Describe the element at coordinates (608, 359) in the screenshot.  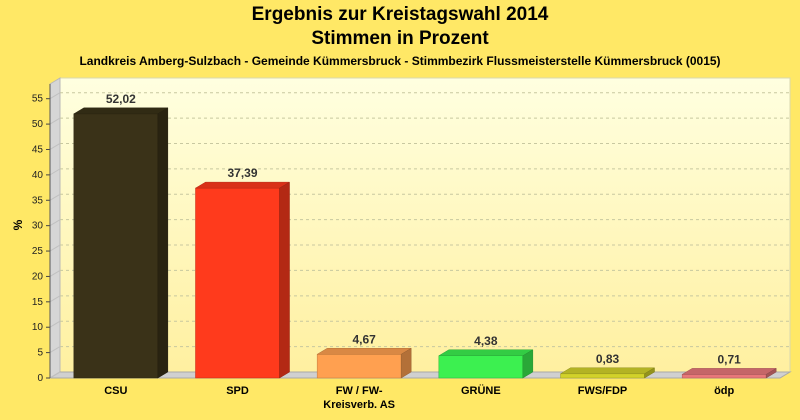
I see `data-label: 0,83` at that location.